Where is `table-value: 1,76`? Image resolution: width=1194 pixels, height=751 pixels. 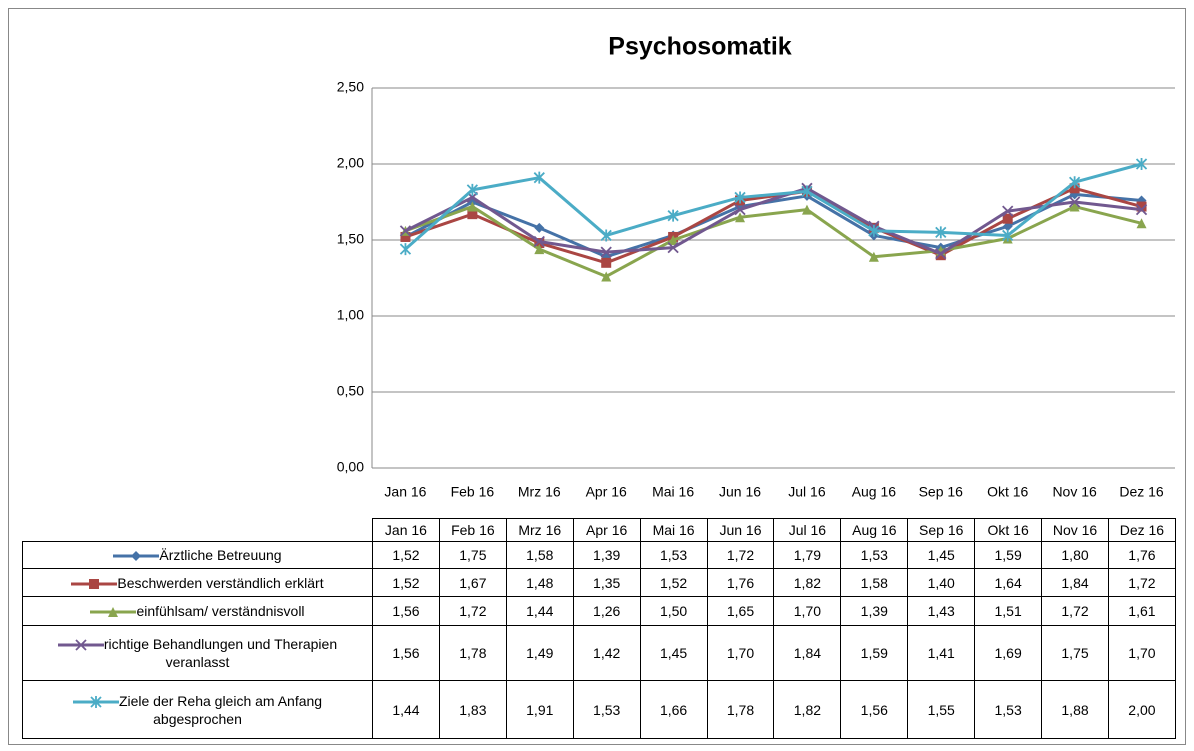 table-value: 1,76 is located at coordinates (1141, 555).